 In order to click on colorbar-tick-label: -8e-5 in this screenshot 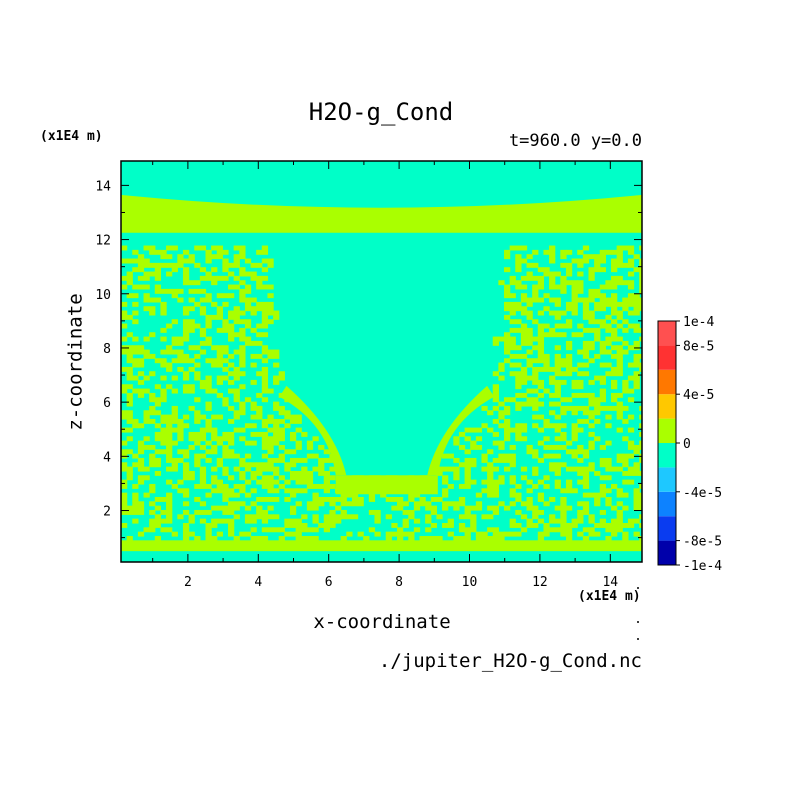, I will do `click(702, 542)`.